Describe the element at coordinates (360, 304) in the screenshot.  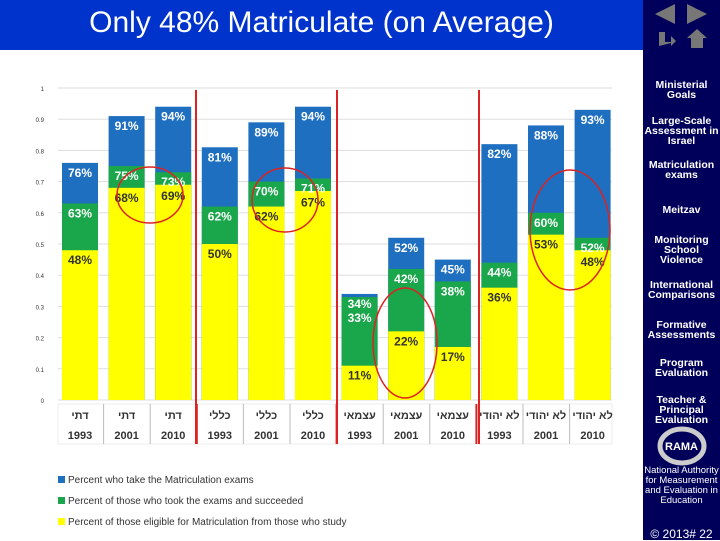
I see `data-label: 34%` at that location.